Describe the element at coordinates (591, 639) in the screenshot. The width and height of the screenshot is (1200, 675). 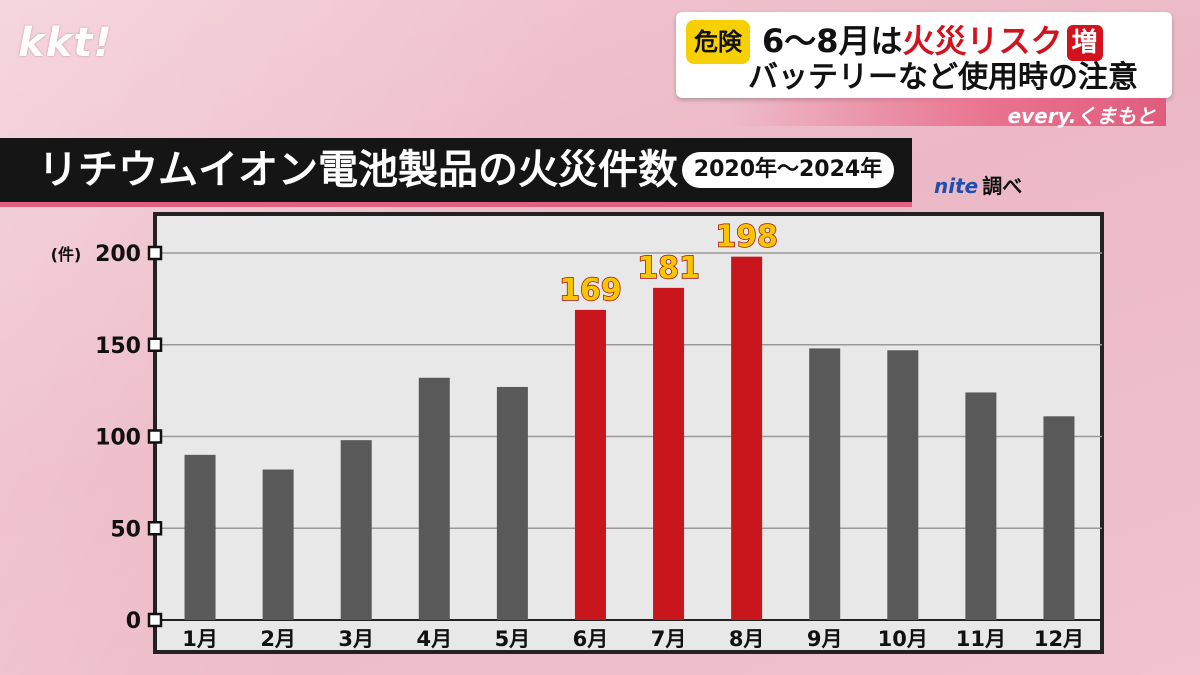
I see `x-tick-label: 6月` at that location.